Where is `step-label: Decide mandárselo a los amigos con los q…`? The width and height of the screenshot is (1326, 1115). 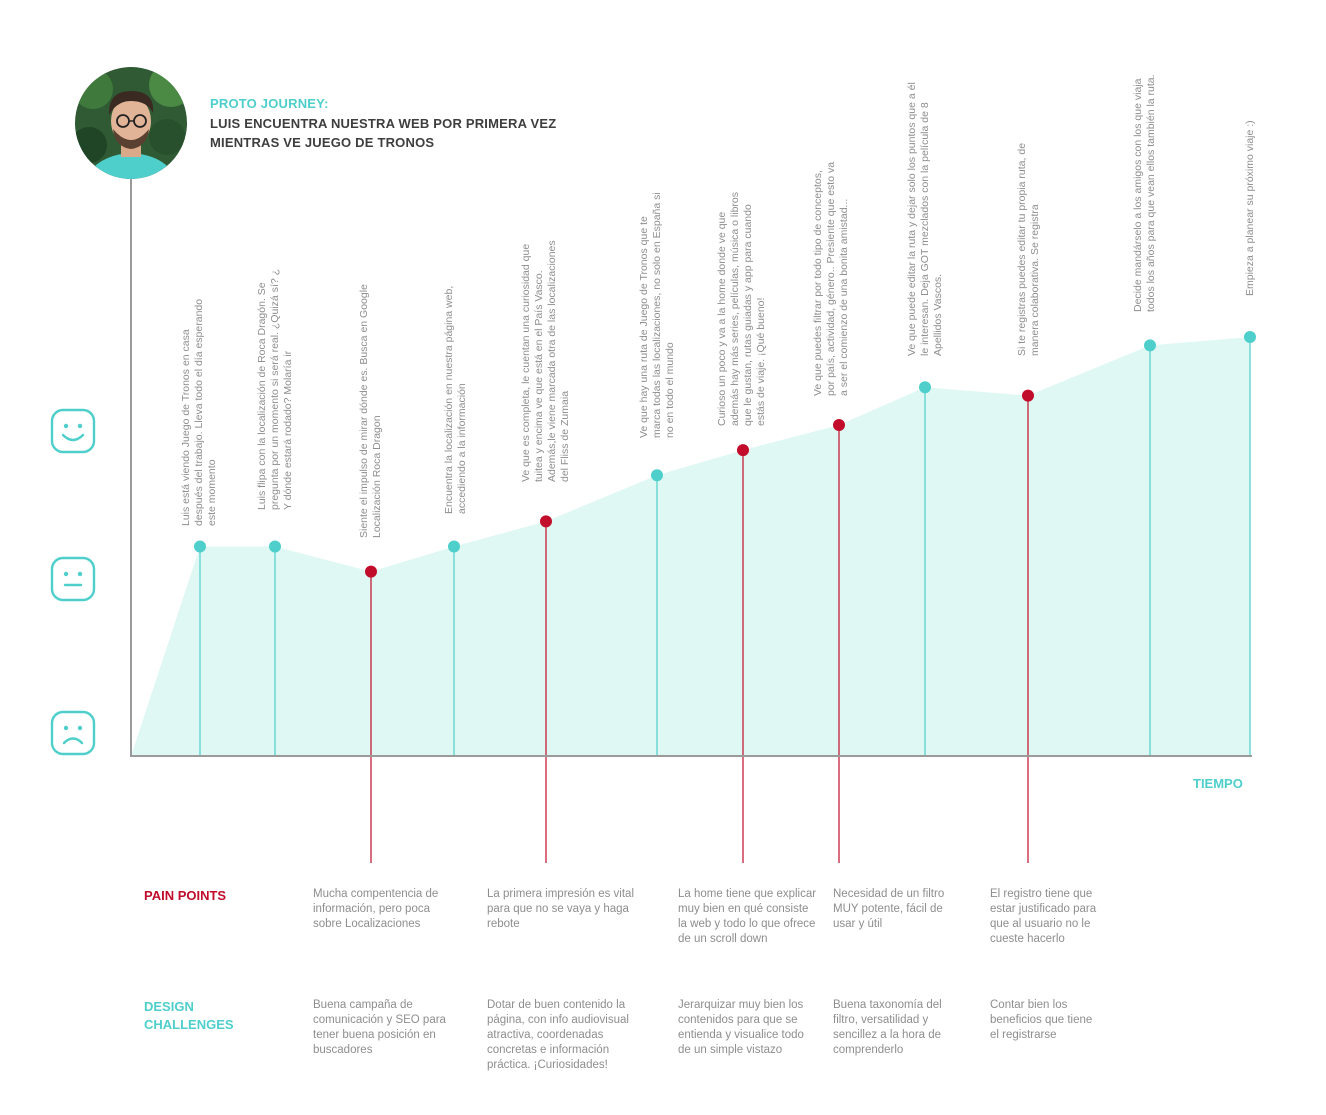 step-label: Decide mandárselo a los amigos con los q… is located at coordinates (1144, 193).